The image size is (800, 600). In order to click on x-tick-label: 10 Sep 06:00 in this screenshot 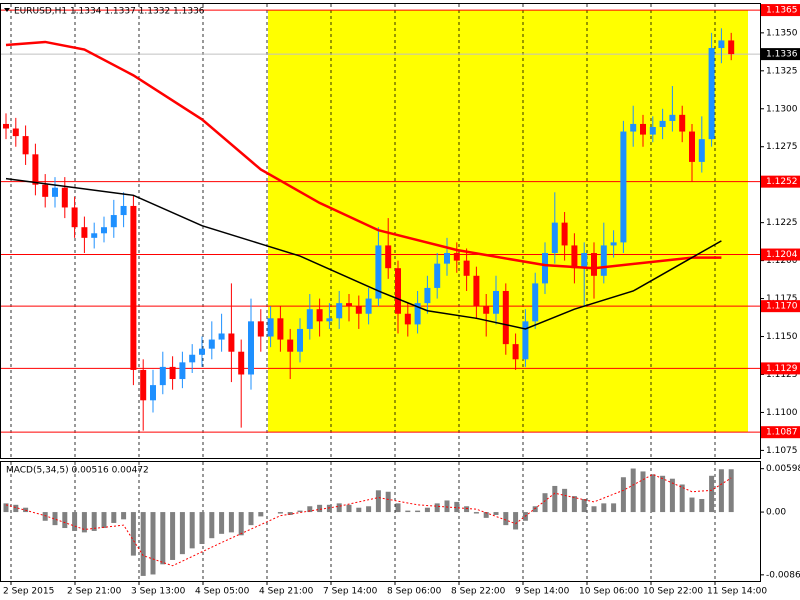, I will do `click(609, 592)`.